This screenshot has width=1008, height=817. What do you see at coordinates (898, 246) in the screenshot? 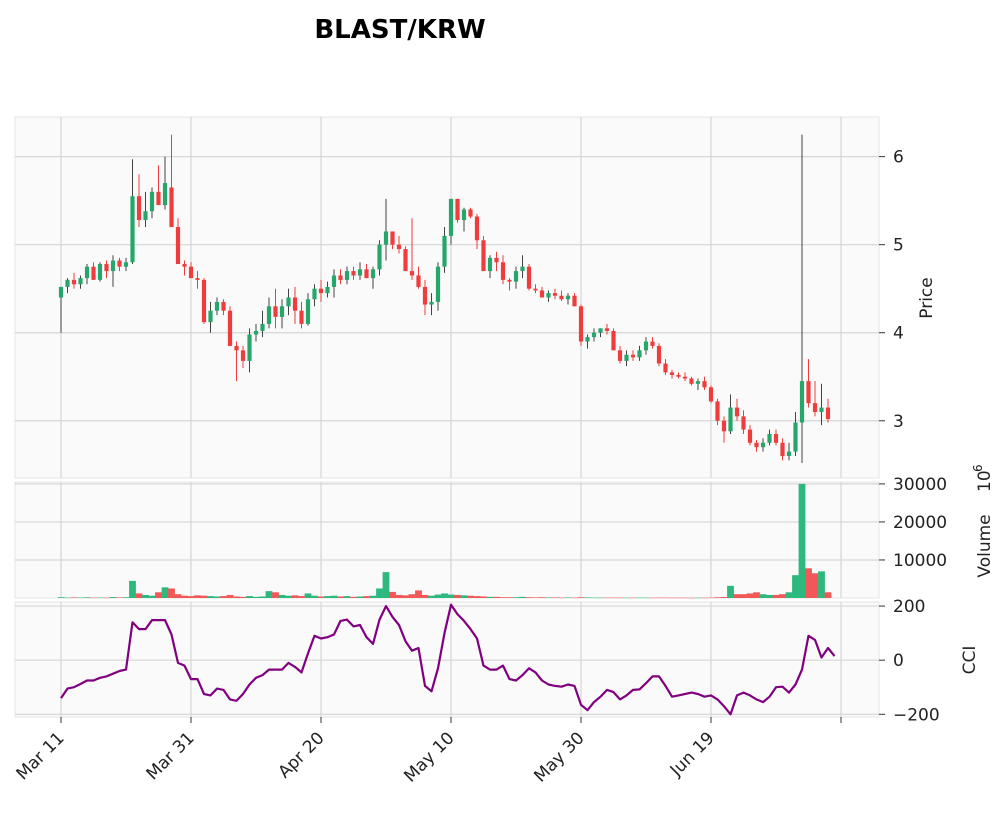
I see `price-tick-label: 5` at bounding box center [898, 246].